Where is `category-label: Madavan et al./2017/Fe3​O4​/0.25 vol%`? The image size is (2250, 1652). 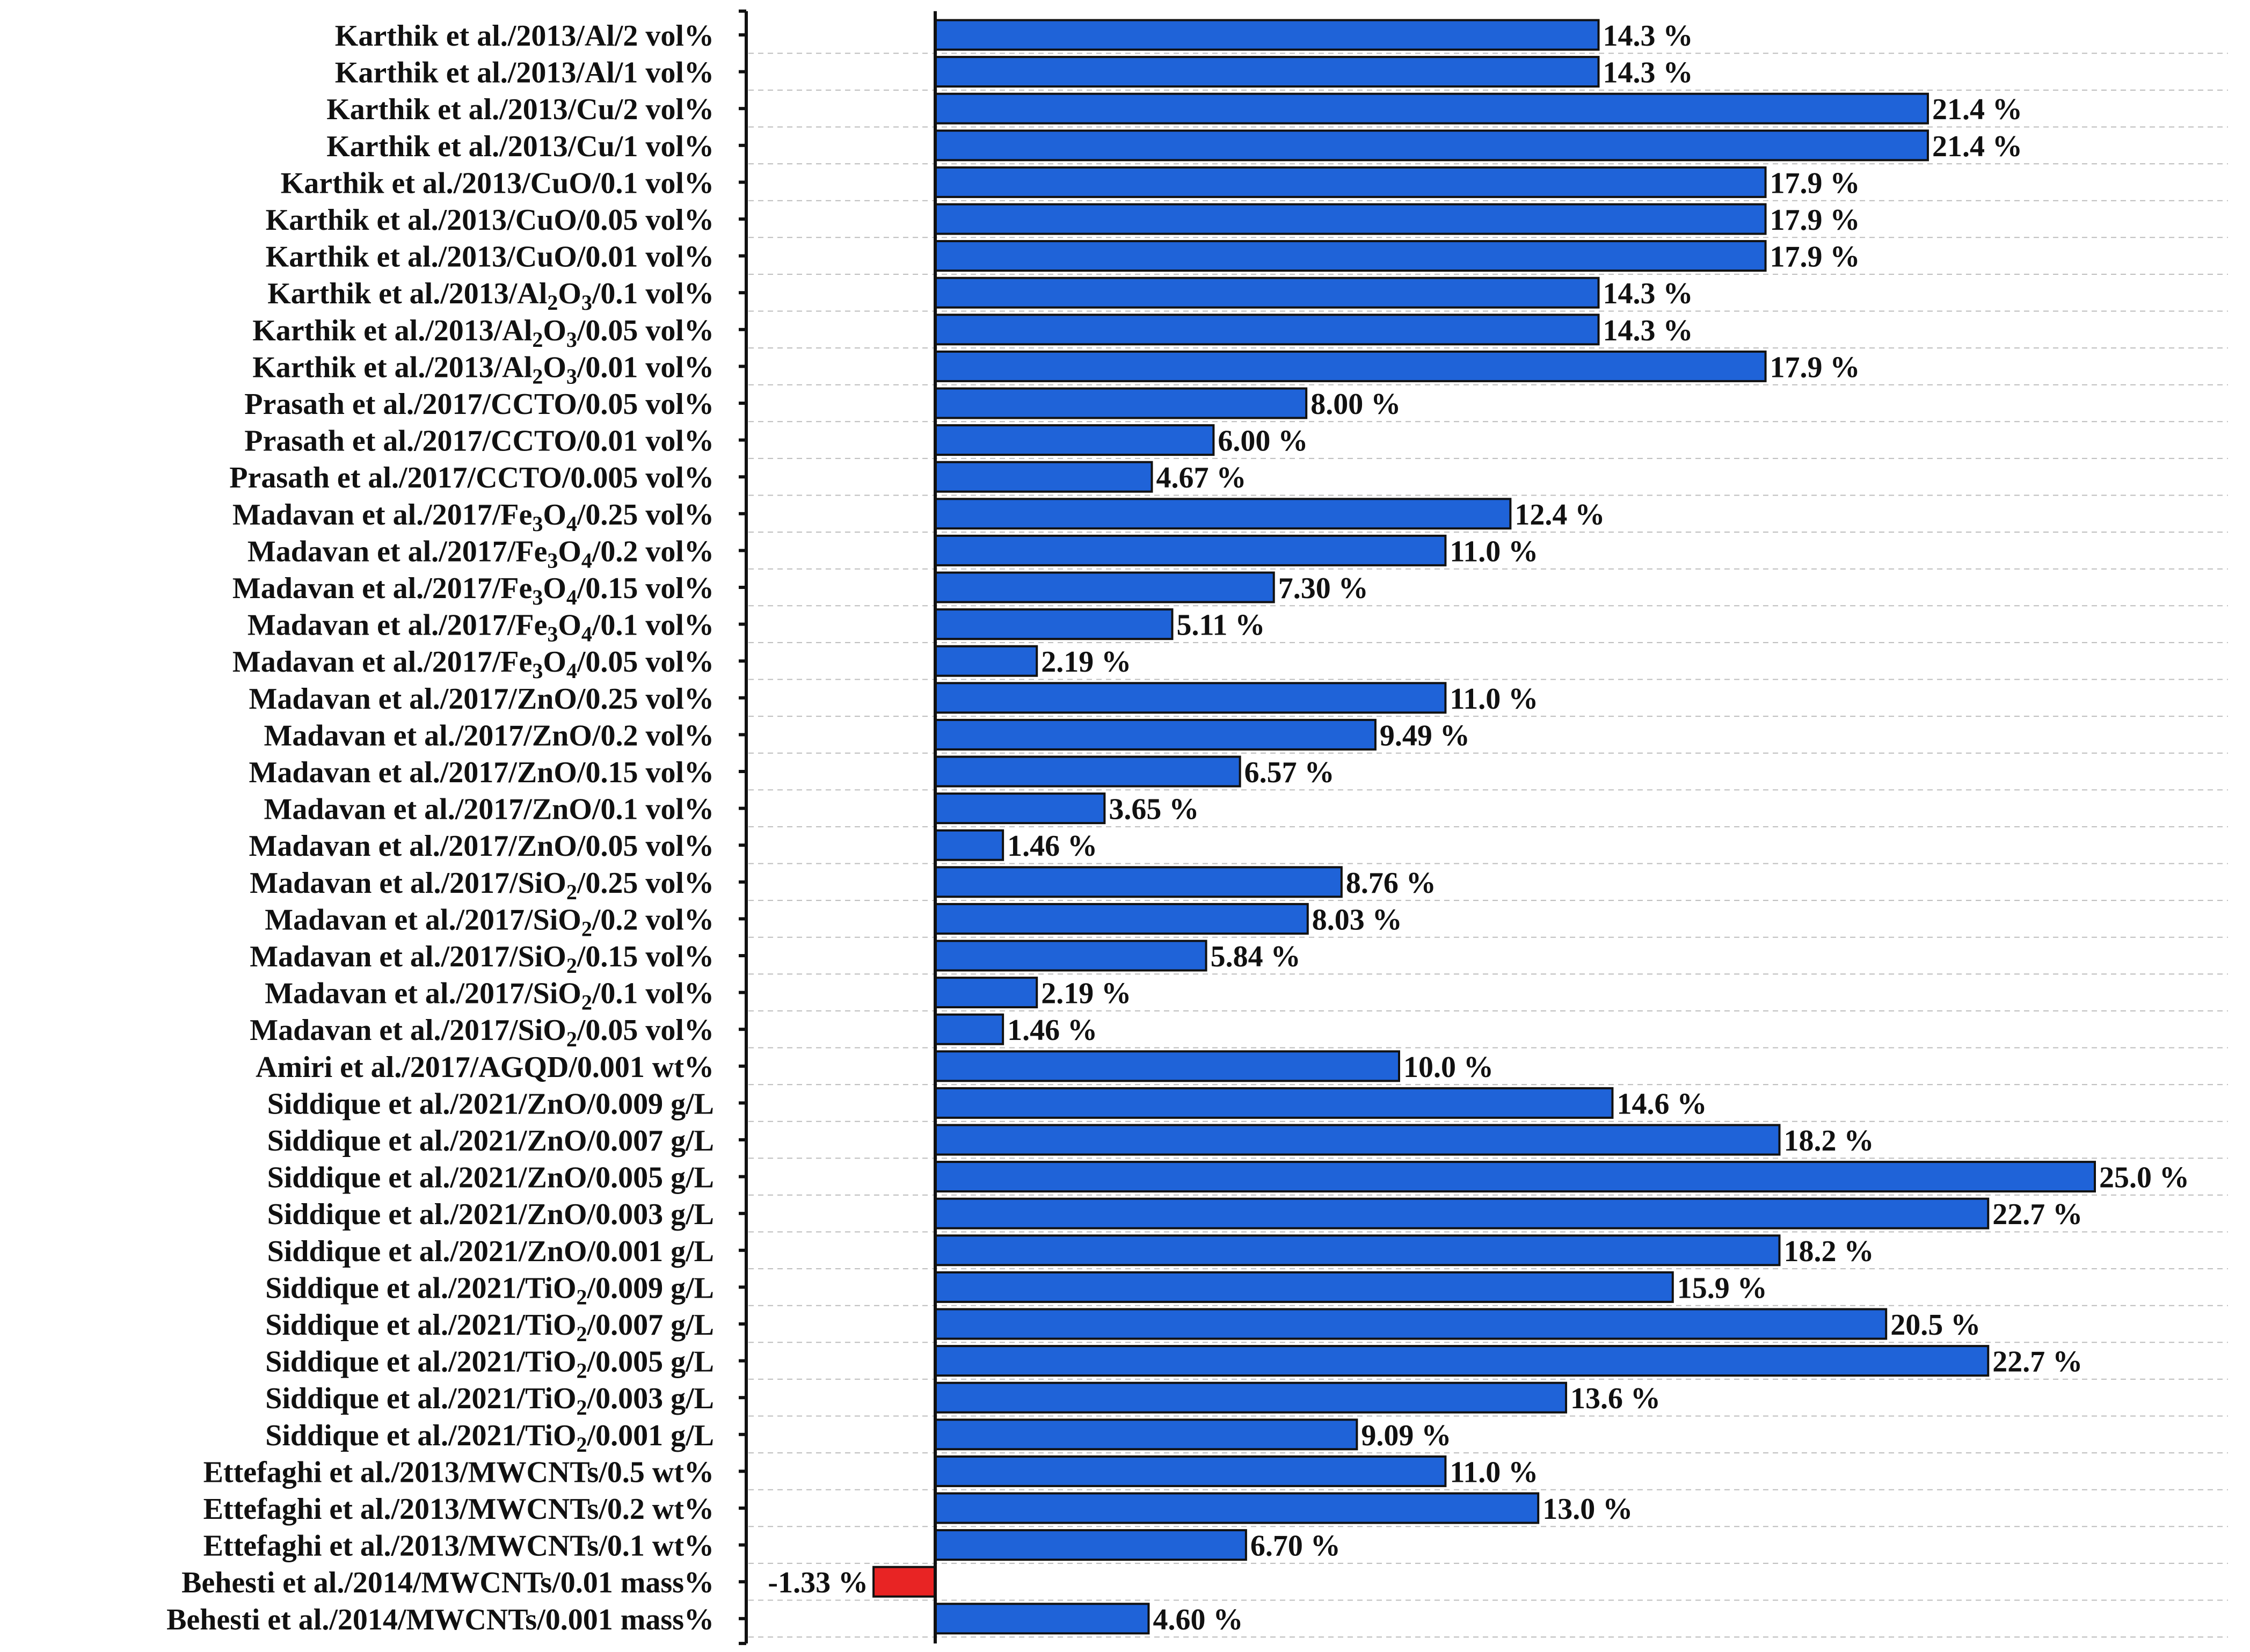 category-label: Madavan et al./2017/Fe3​O4​/0.25 vol% is located at coordinates (473, 517).